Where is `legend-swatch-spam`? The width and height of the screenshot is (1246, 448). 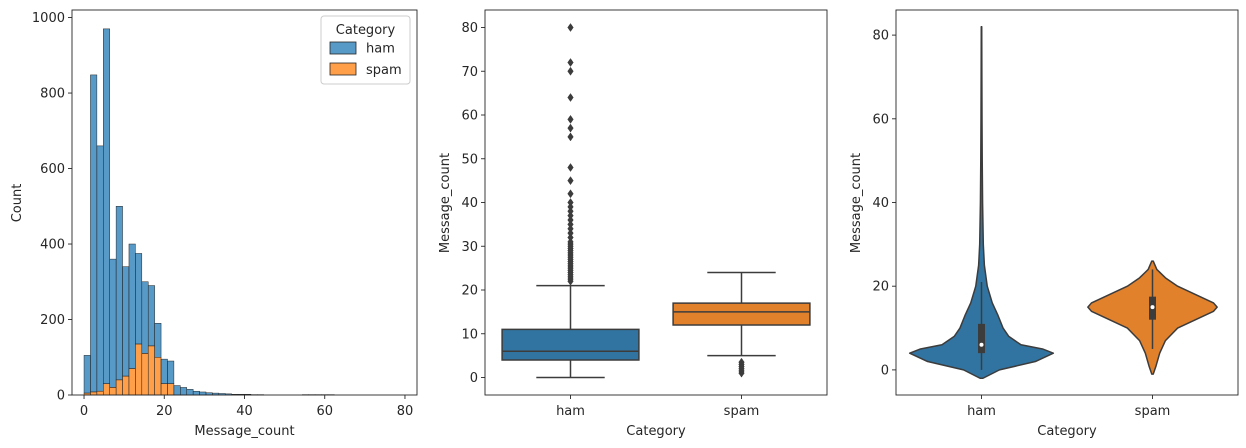 legend-swatch-spam is located at coordinates (343, 69).